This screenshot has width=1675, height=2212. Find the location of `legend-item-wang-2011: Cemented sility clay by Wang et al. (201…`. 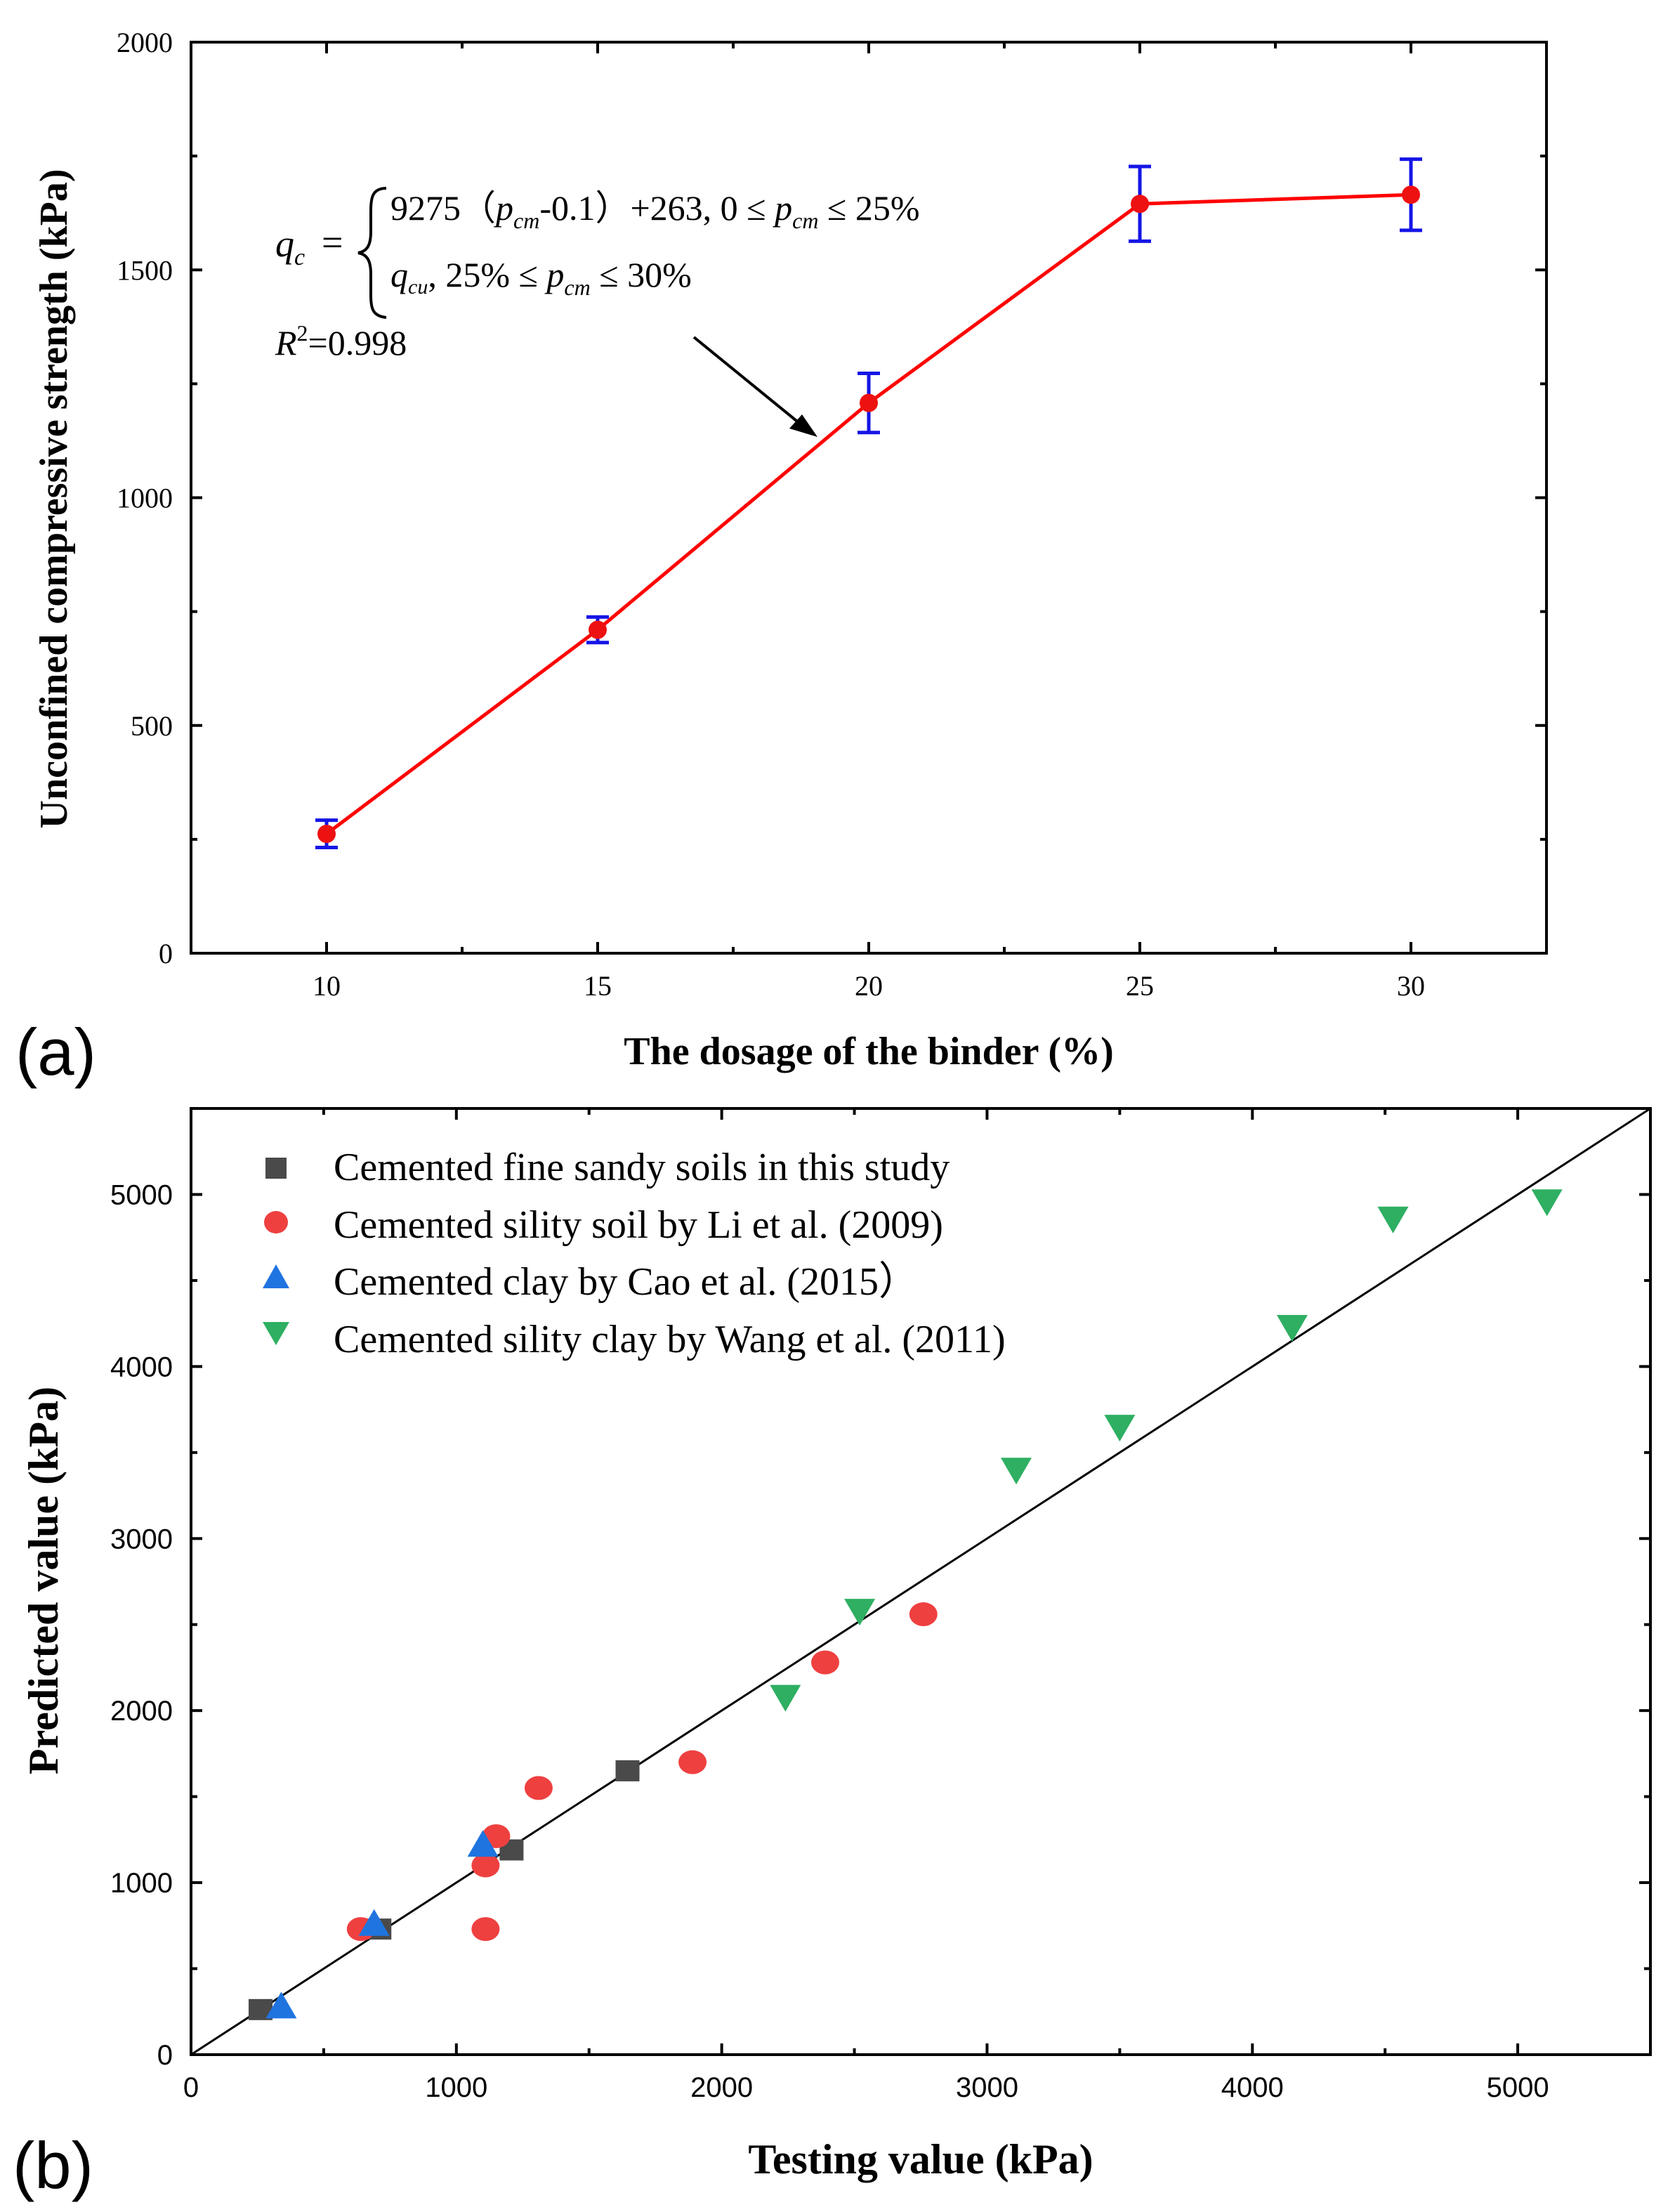

legend-item-wang-2011: Cemented sility clay by Wang et al. (201… is located at coordinates (634, 1339).